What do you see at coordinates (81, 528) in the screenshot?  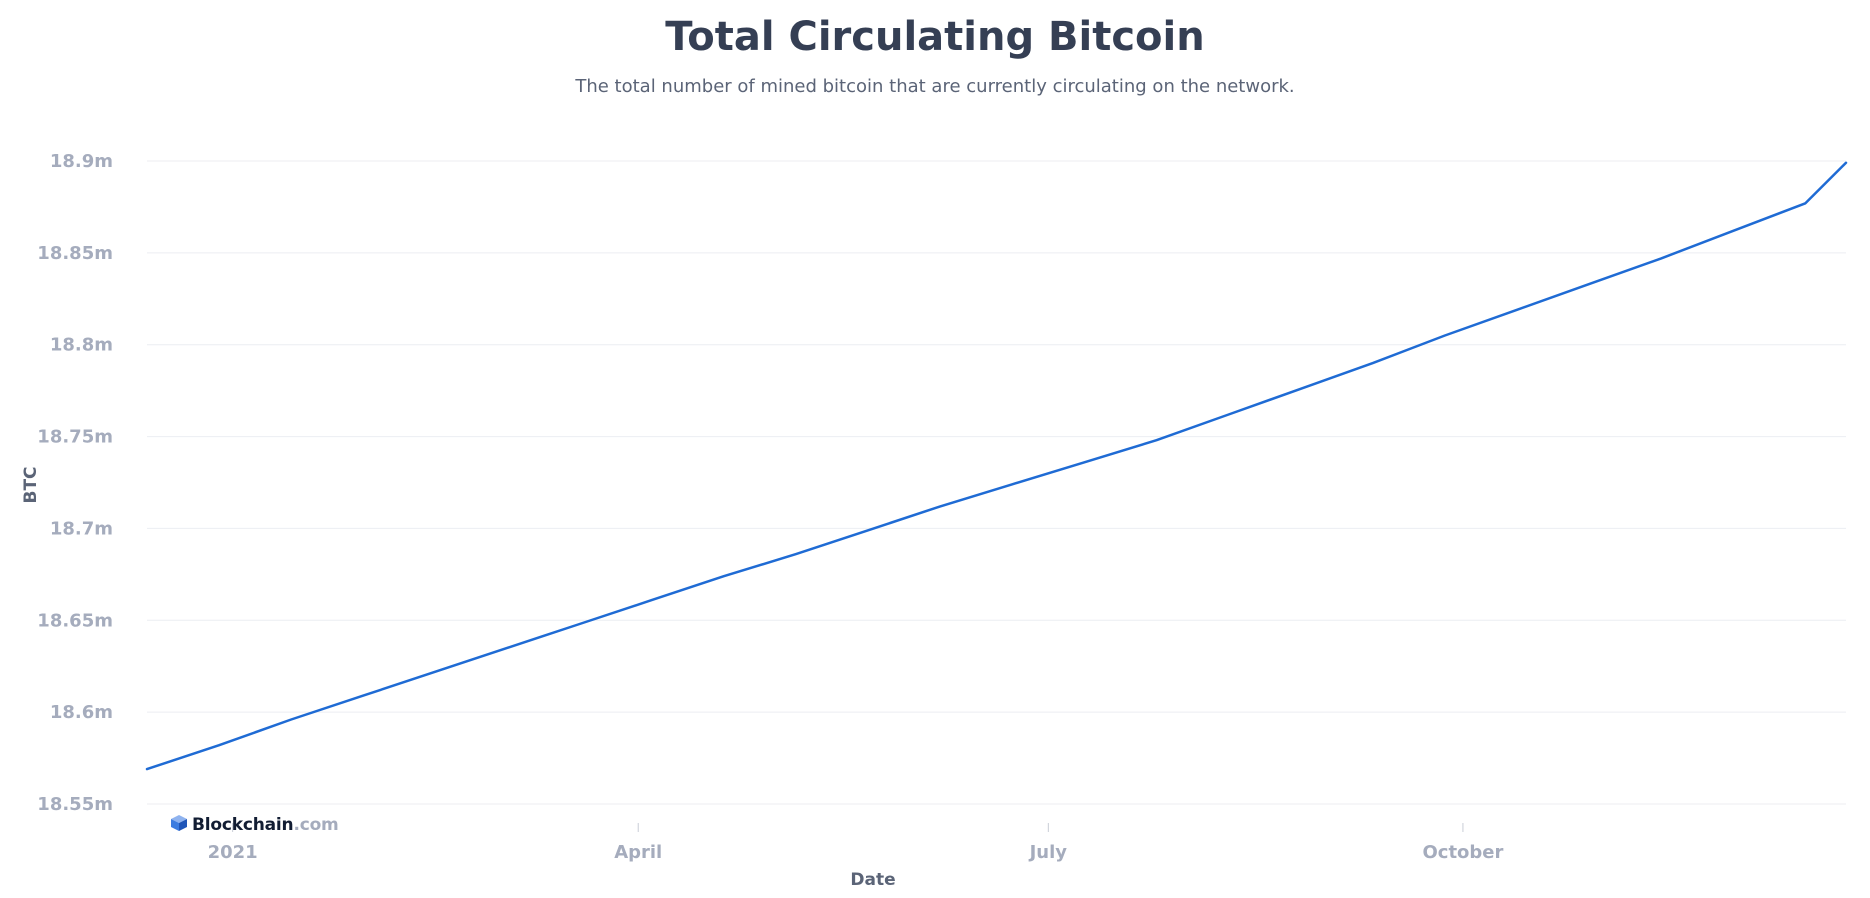 I see `y-tick-label: 18.7m` at bounding box center [81, 528].